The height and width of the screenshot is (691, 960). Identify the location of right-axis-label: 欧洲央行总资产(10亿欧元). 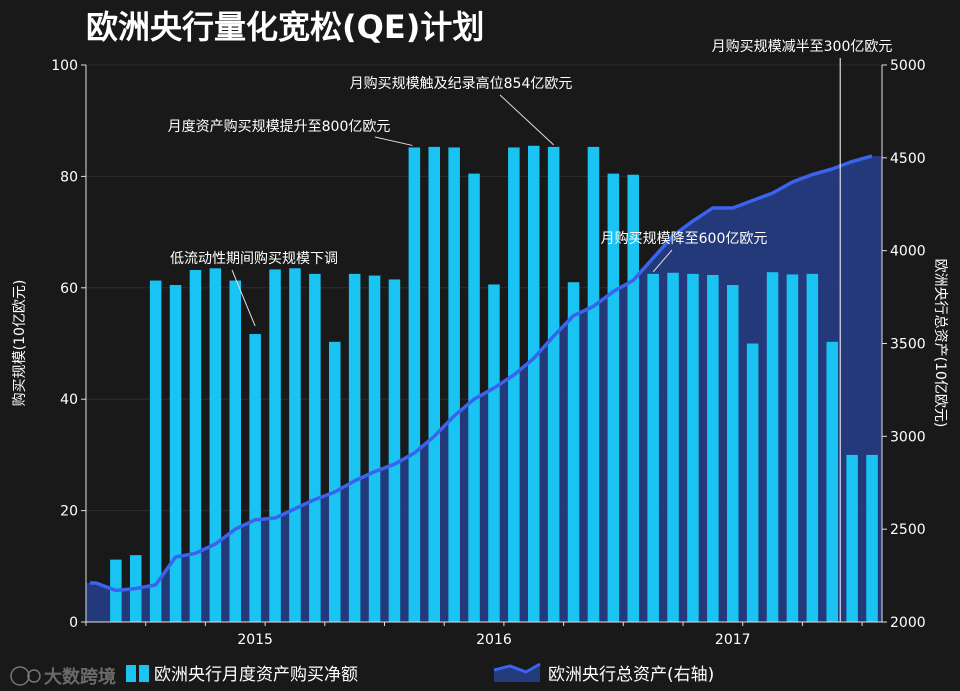
(940, 343).